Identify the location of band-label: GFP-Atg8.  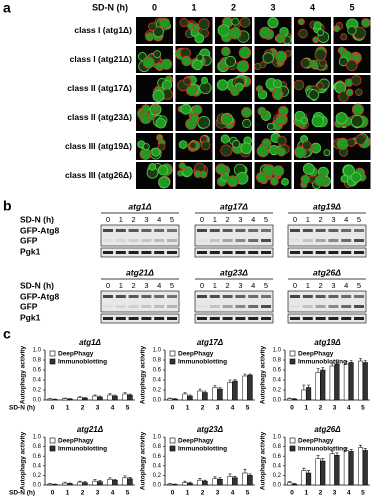
(39, 296).